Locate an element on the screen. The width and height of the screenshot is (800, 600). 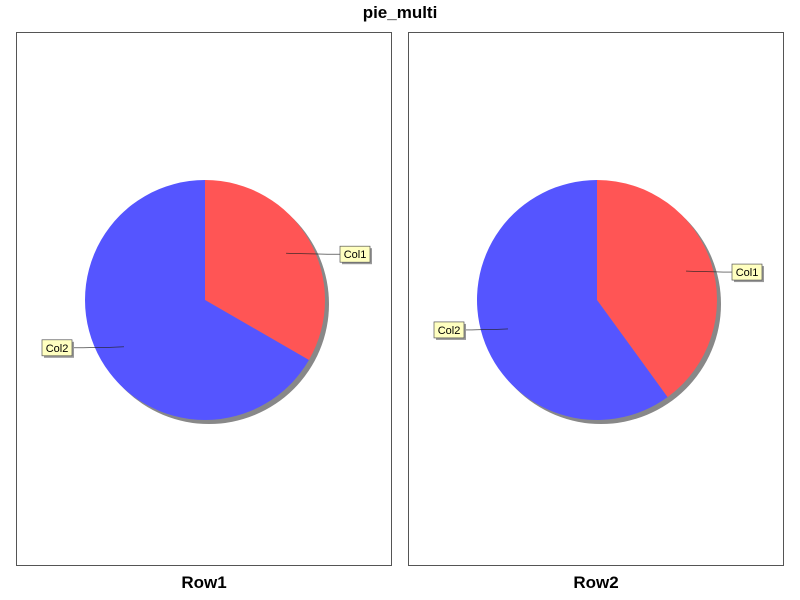
pie-caption-row2: Row2 is located at coordinates (596, 582).